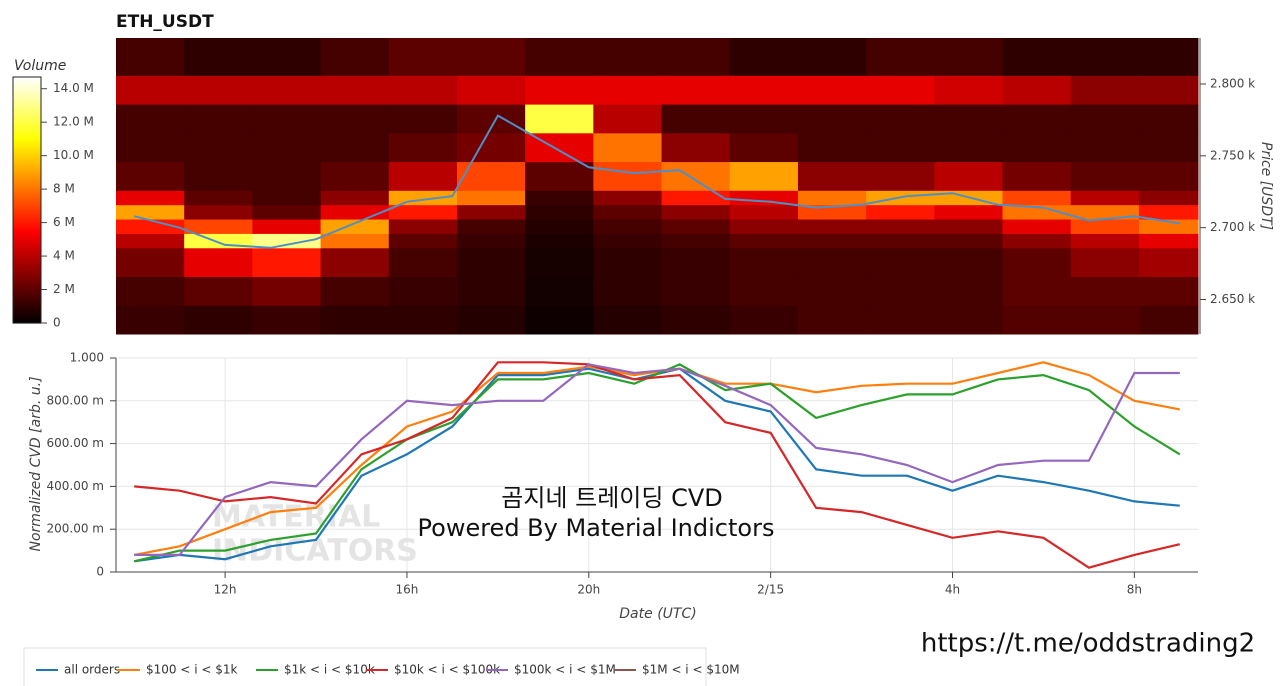 The height and width of the screenshot is (686, 1280). Describe the element at coordinates (657, 614) in the screenshot. I see `x-axis-label: Date (UTC)` at that location.